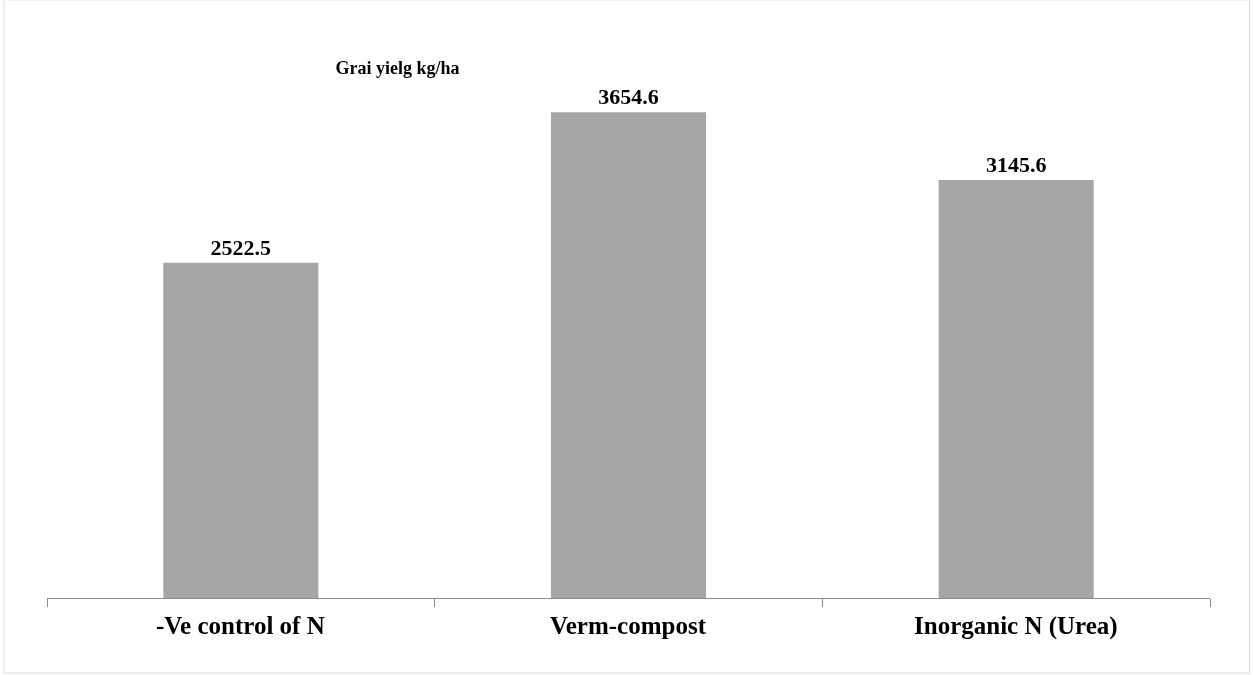 The width and height of the screenshot is (1254, 675). What do you see at coordinates (1016, 164) in the screenshot?
I see `data-label: 3145.6` at bounding box center [1016, 164].